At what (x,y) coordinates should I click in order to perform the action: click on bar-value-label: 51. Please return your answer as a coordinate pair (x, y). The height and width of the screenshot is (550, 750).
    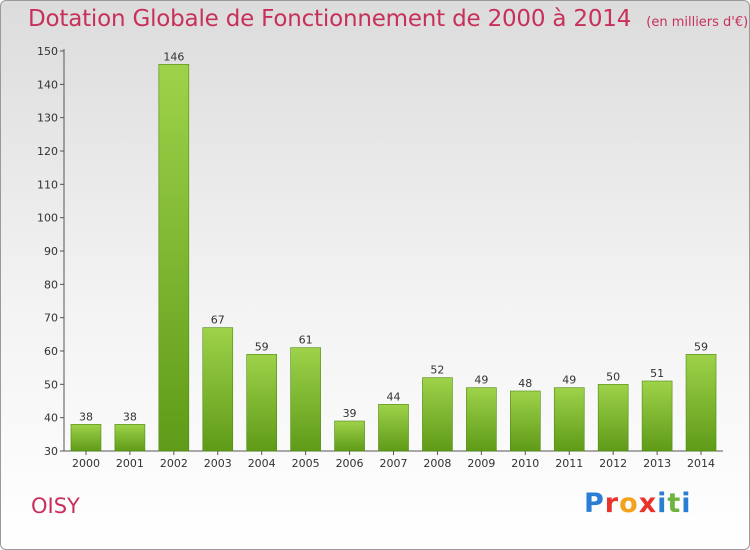
    Looking at the image, I should click on (657, 373).